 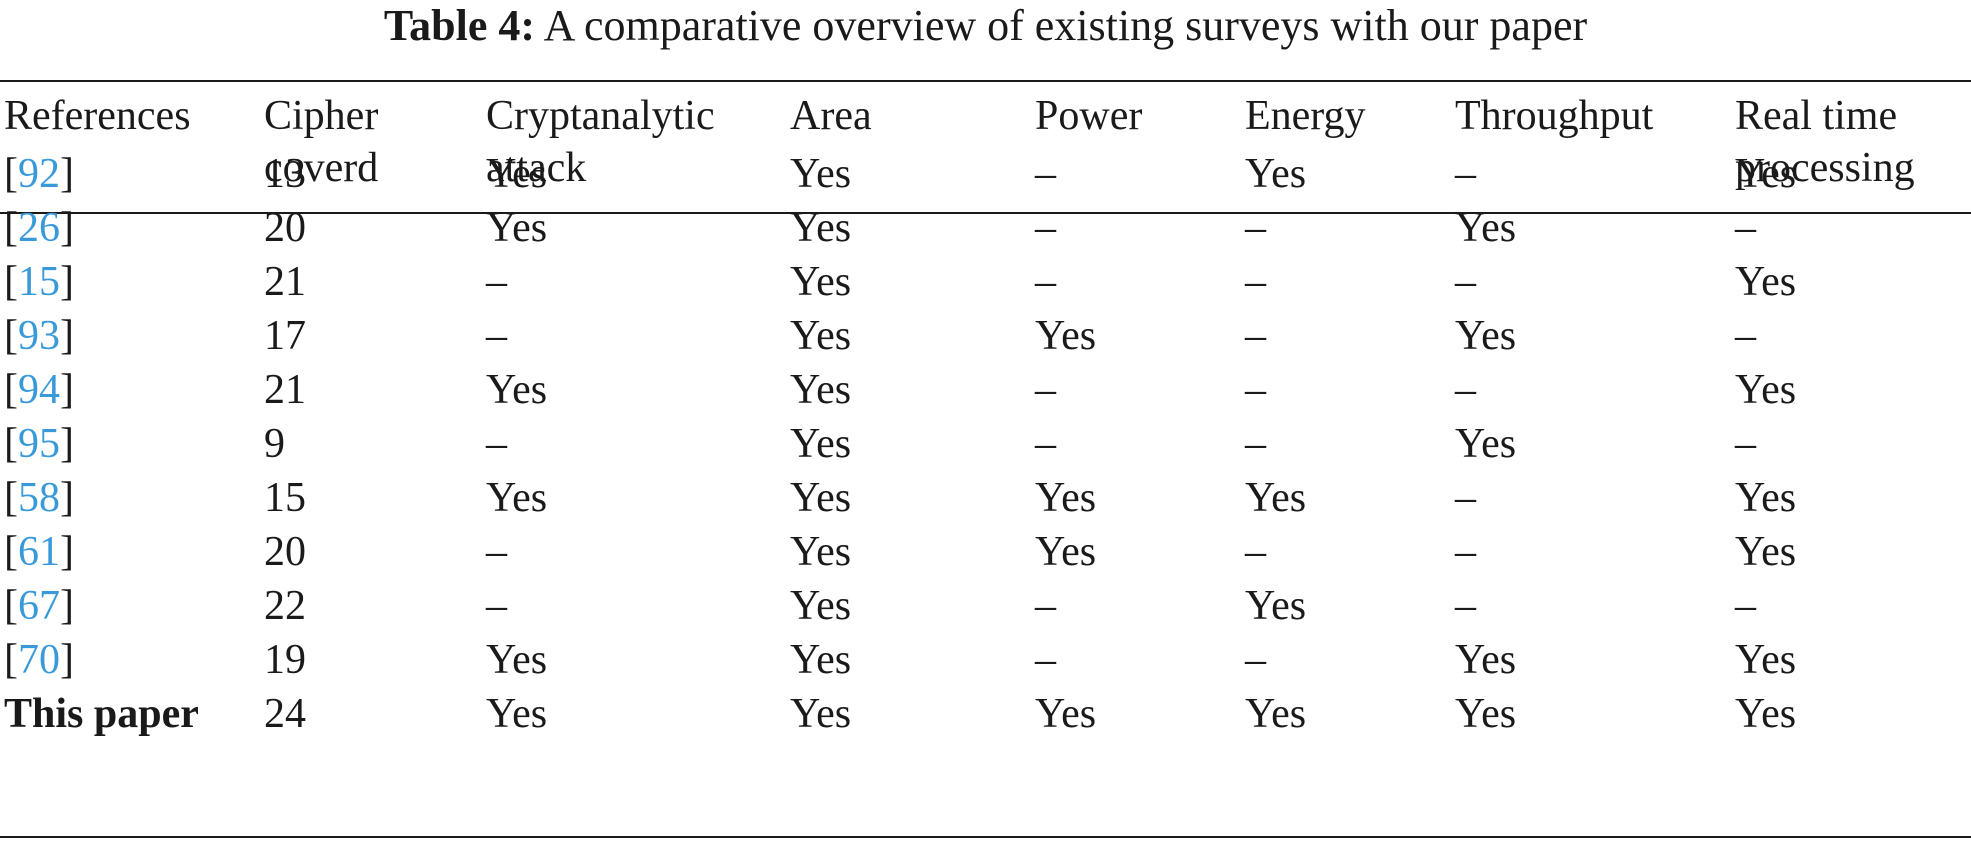 I want to click on citation-link: 58, so click(x=39, y=498).